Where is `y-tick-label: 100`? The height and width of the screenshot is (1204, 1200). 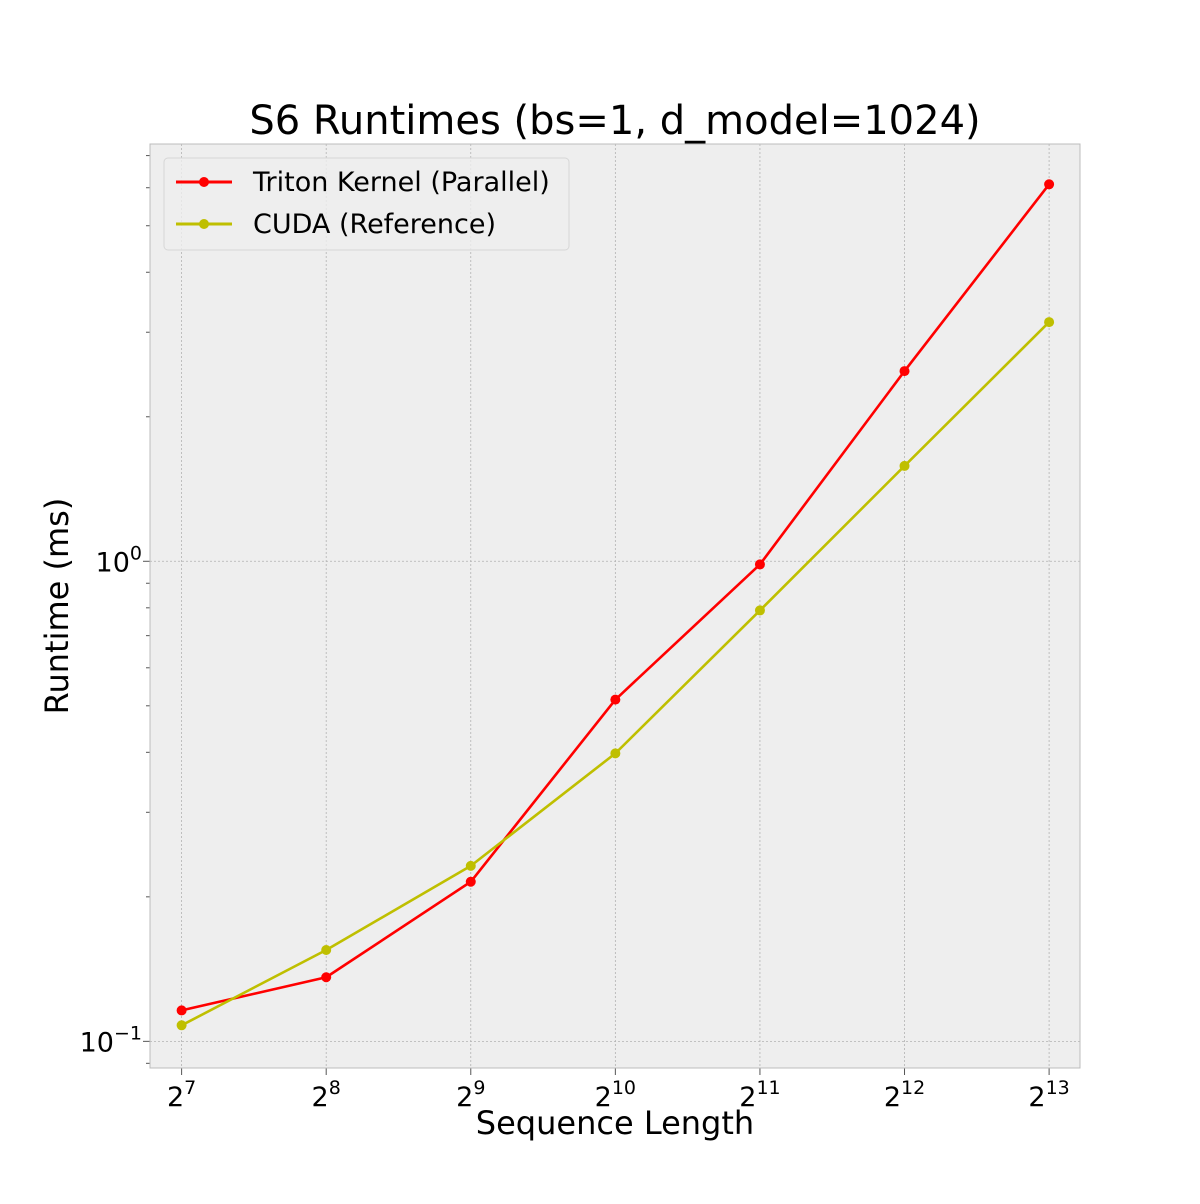 y-tick-label: 100 is located at coordinates (119, 560).